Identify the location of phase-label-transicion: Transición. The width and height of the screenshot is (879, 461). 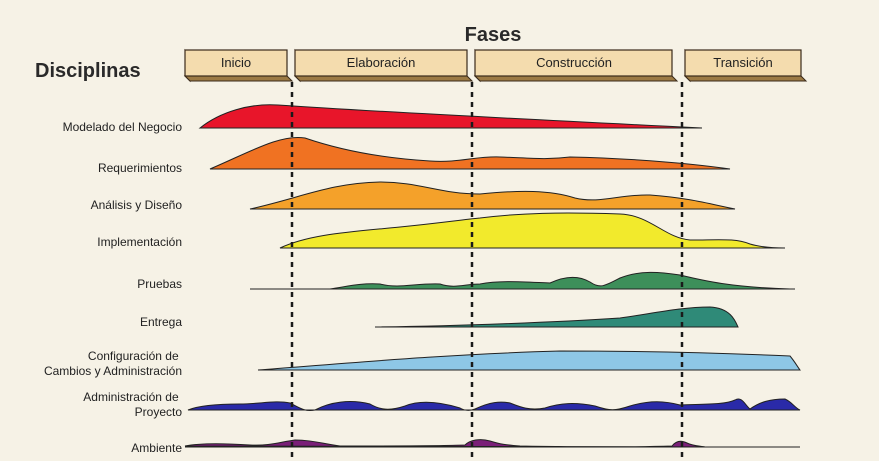
(742, 62).